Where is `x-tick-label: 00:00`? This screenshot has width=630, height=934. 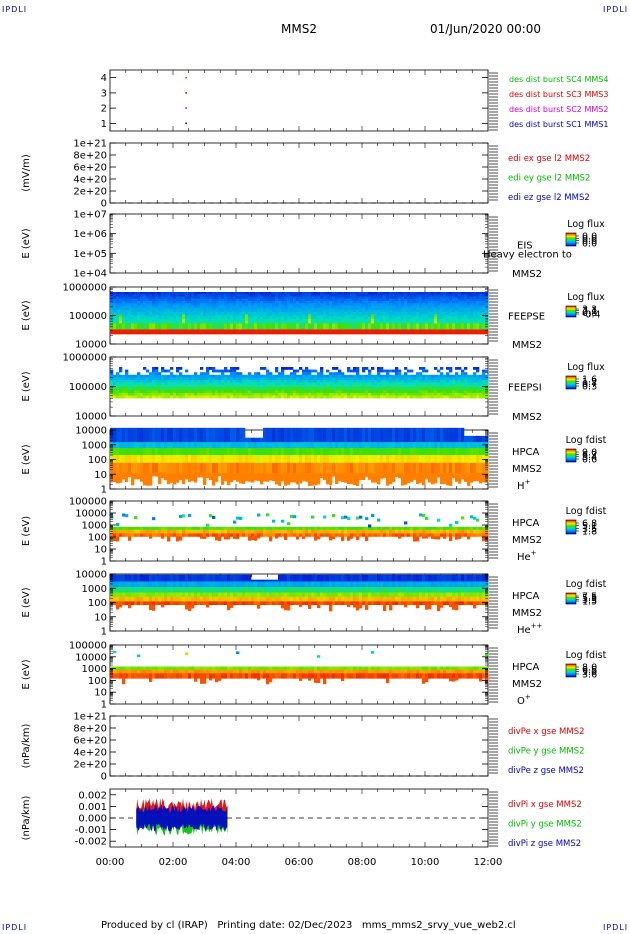
x-tick-label: 00:00 is located at coordinates (110, 862).